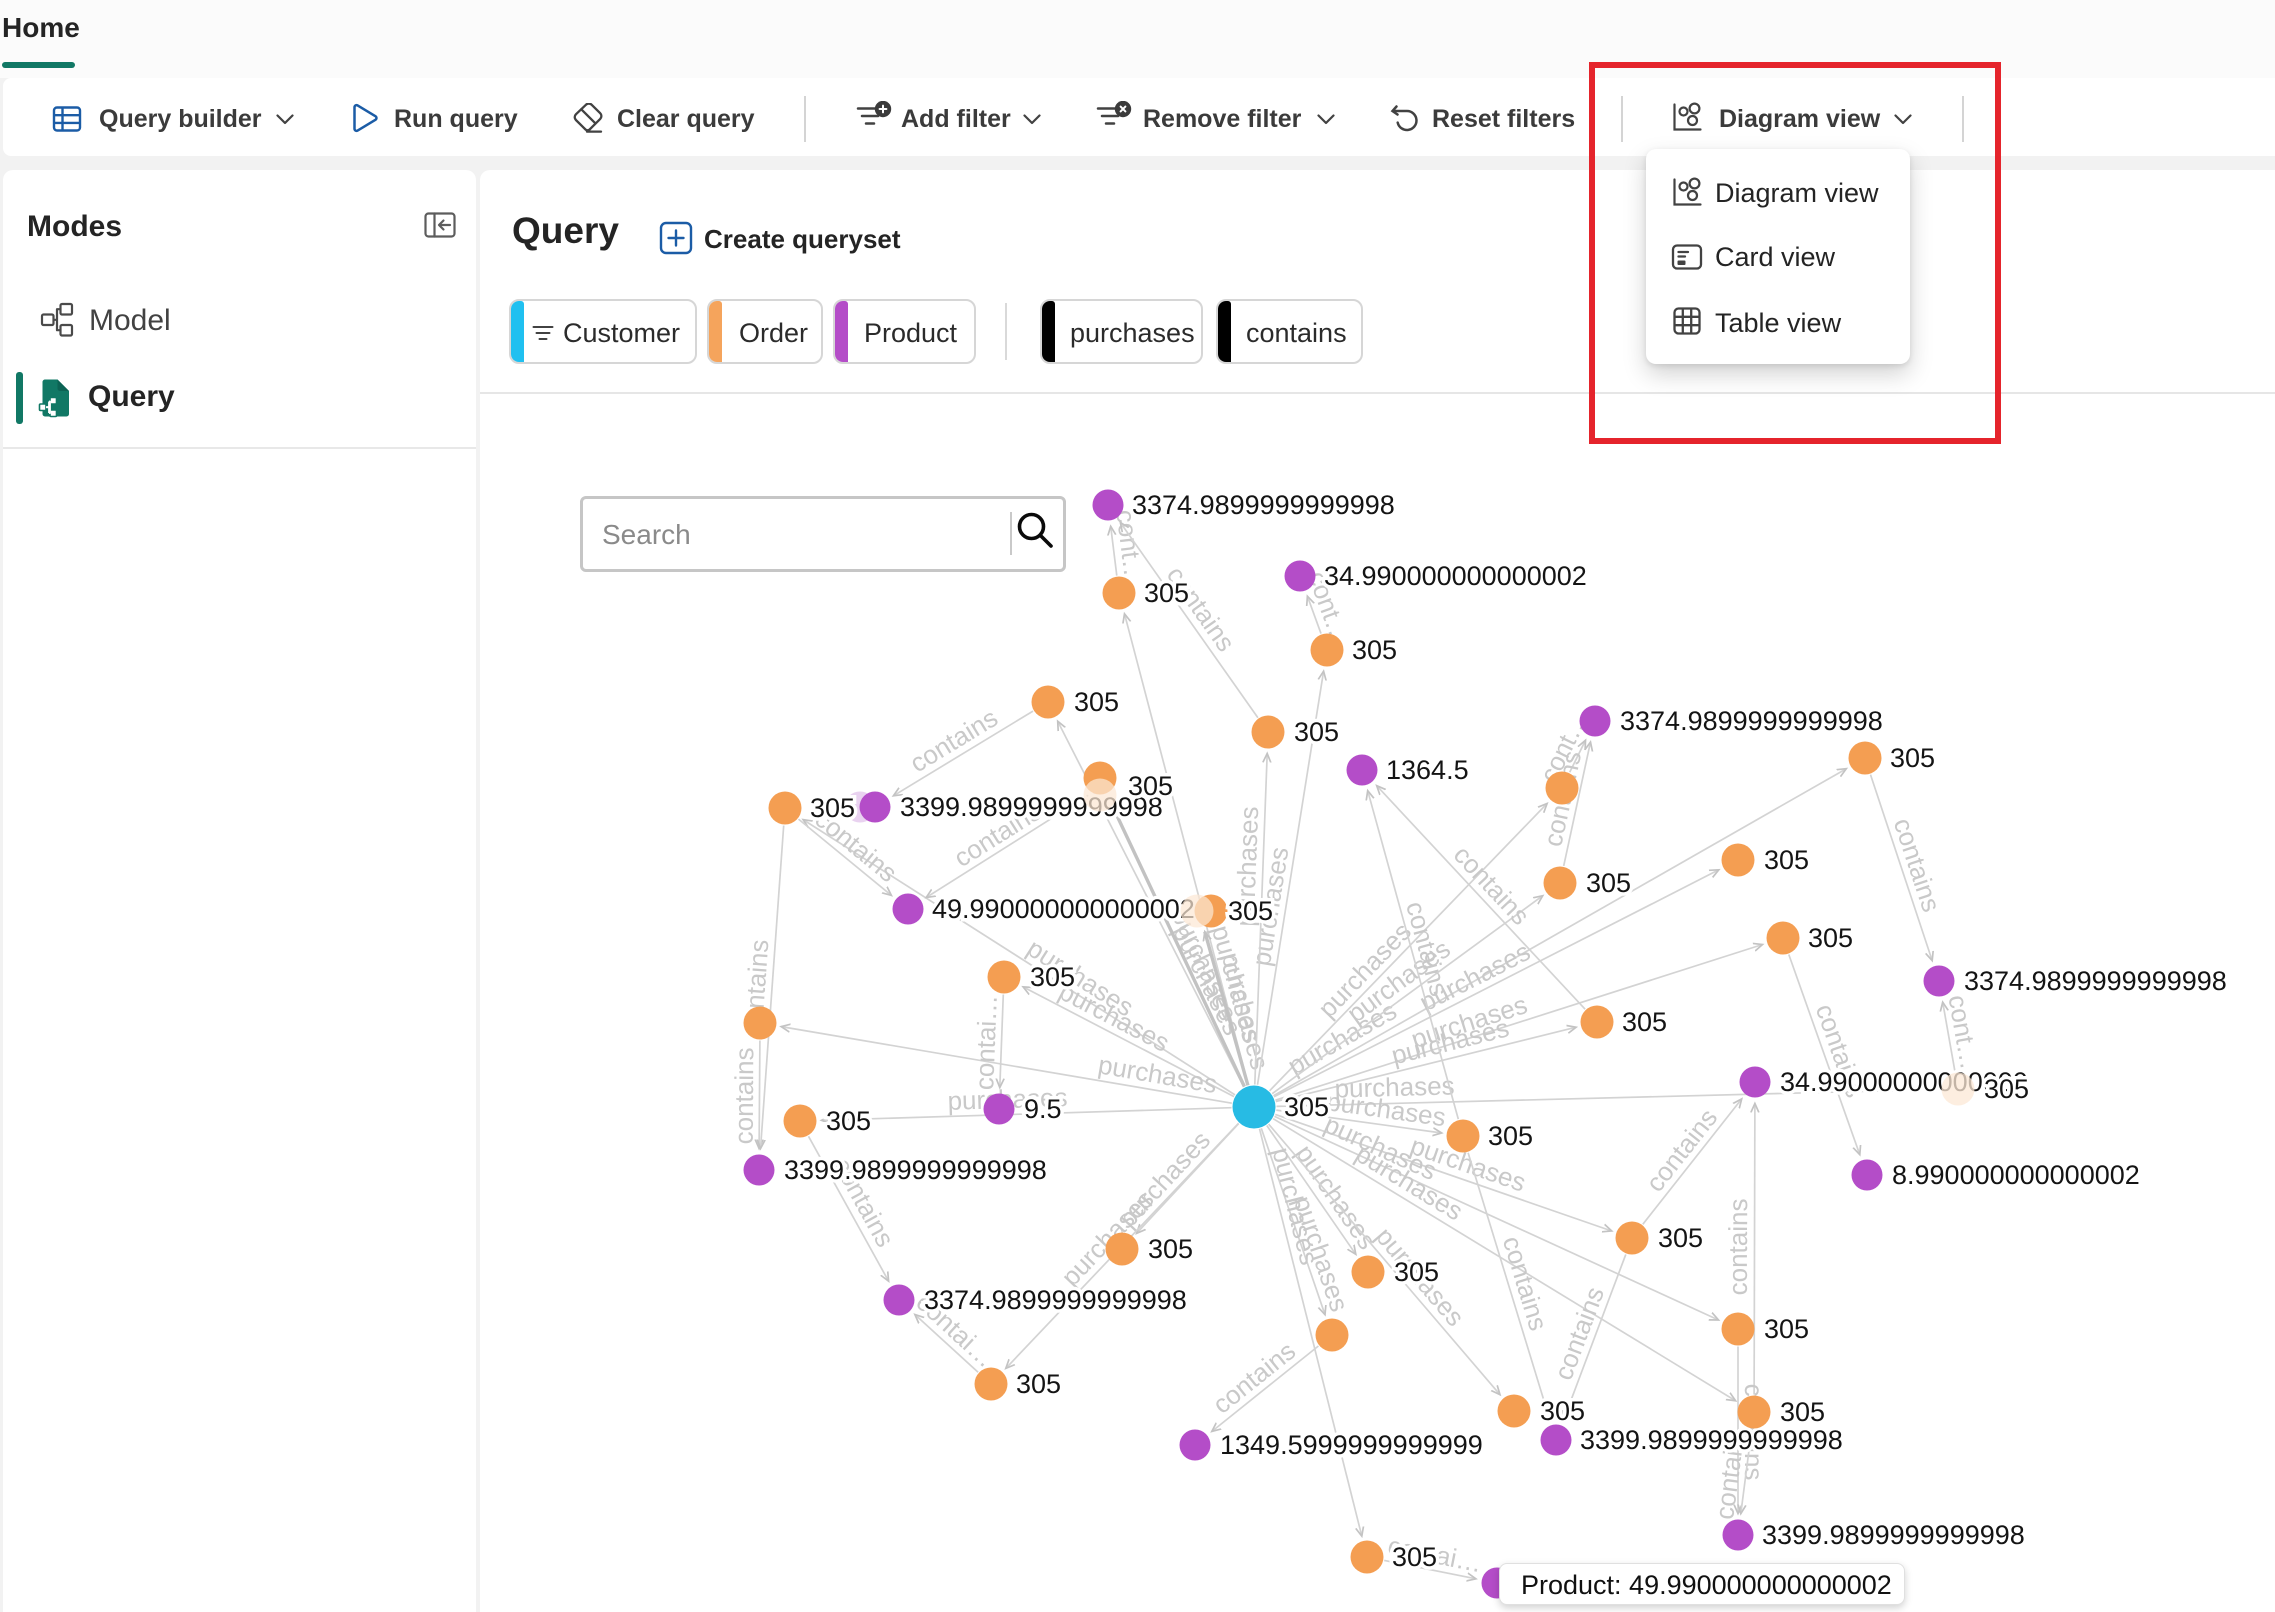 Image resolution: width=2275 pixels, height=1612 pixels. I want to click on svg-text: 1349.5999999999999, so click(1351, 1445).